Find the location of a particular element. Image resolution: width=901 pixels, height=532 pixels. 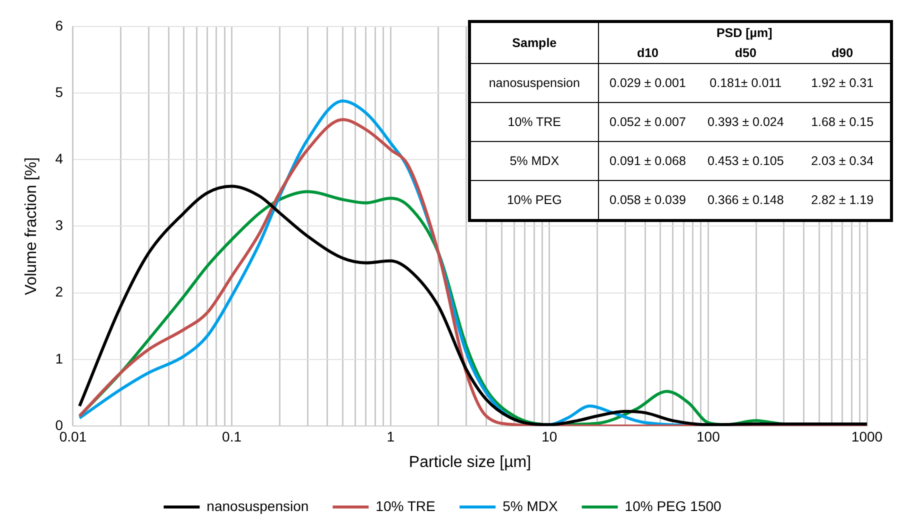

x-tick-label: 10 is located at coordinates (550, 436).